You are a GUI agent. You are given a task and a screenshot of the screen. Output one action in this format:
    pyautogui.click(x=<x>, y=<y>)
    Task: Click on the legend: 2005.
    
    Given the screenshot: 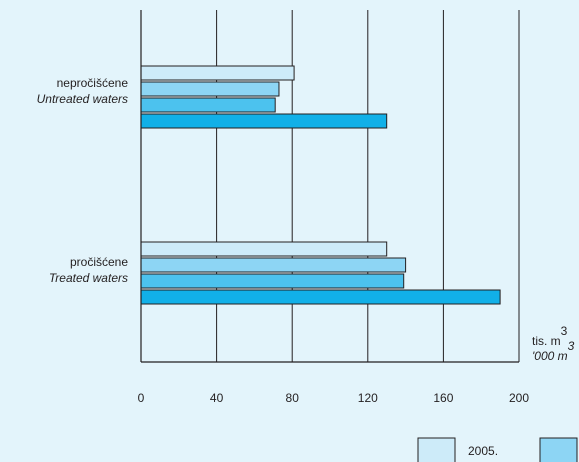 What is the action you would take?
    pyautogui.click(x=497, y=449)
    